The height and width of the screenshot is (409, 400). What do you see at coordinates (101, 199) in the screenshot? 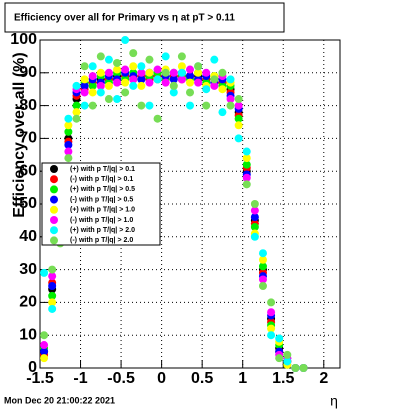
I see `legend-label: (-) with p T/|q| > 0.5` at bounding box center [101, 199].